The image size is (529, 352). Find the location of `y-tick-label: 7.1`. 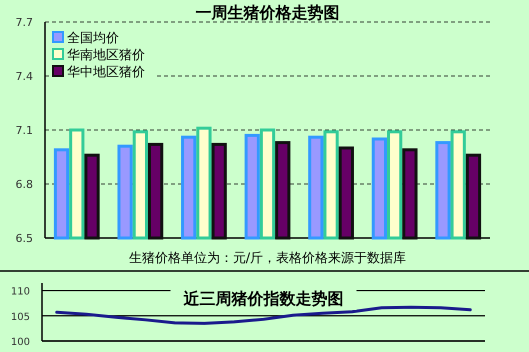

y-tick-label: 7.1 is located at coordinates (24, 130).